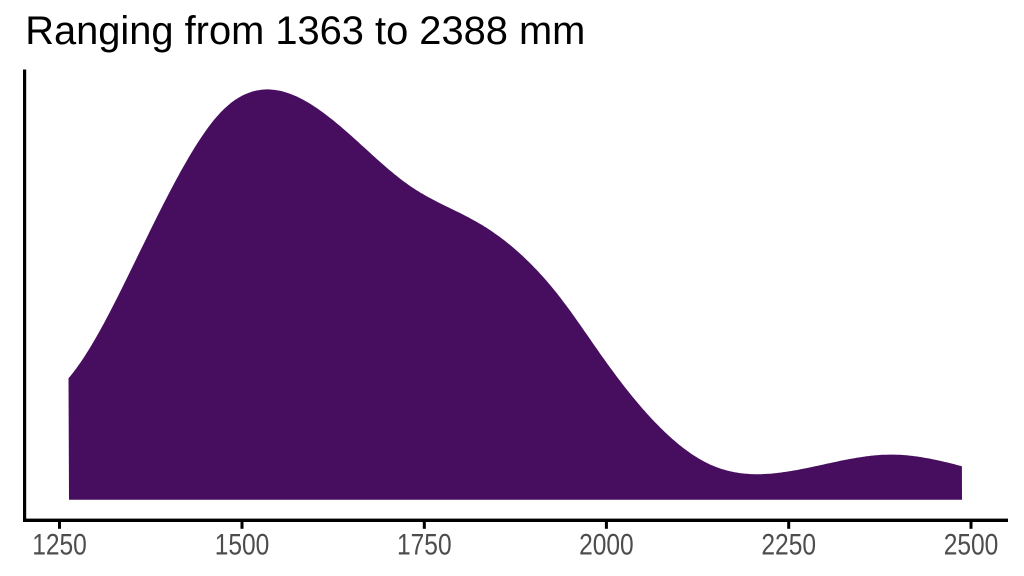  What do you see at coordinates (788, 546) in the screenshot?
I see `svg-text: 2250` at bounding box center [788, 546].